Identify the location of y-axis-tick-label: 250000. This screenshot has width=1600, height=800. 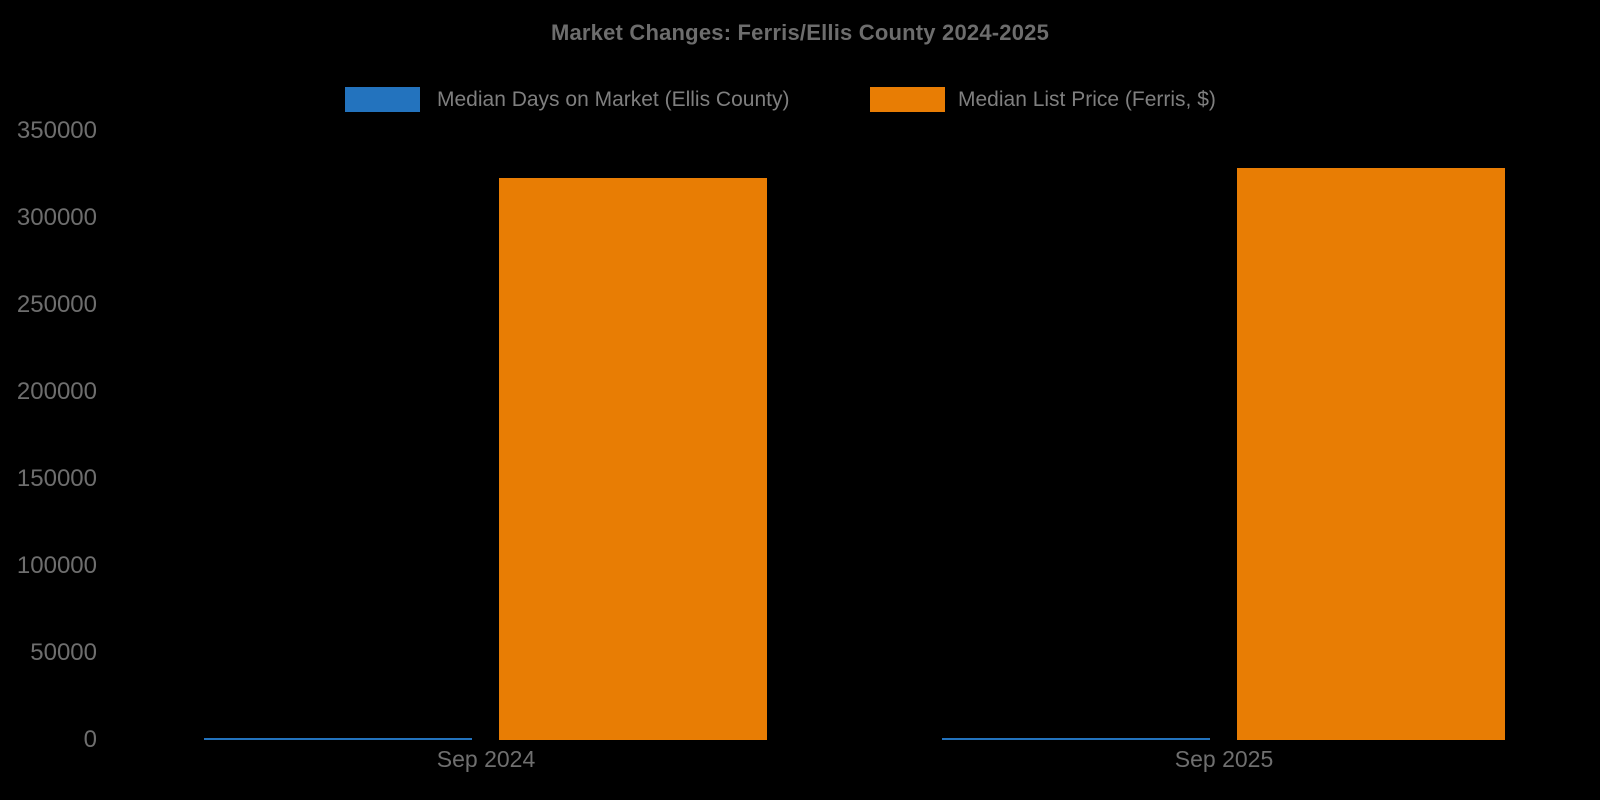
(56, 304).